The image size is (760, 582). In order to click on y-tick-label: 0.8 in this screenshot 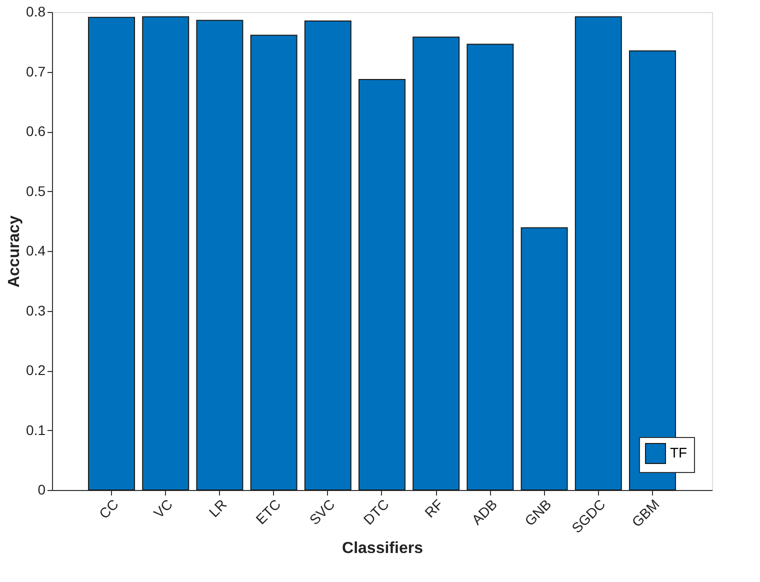, I will do `click(36, 12)`.